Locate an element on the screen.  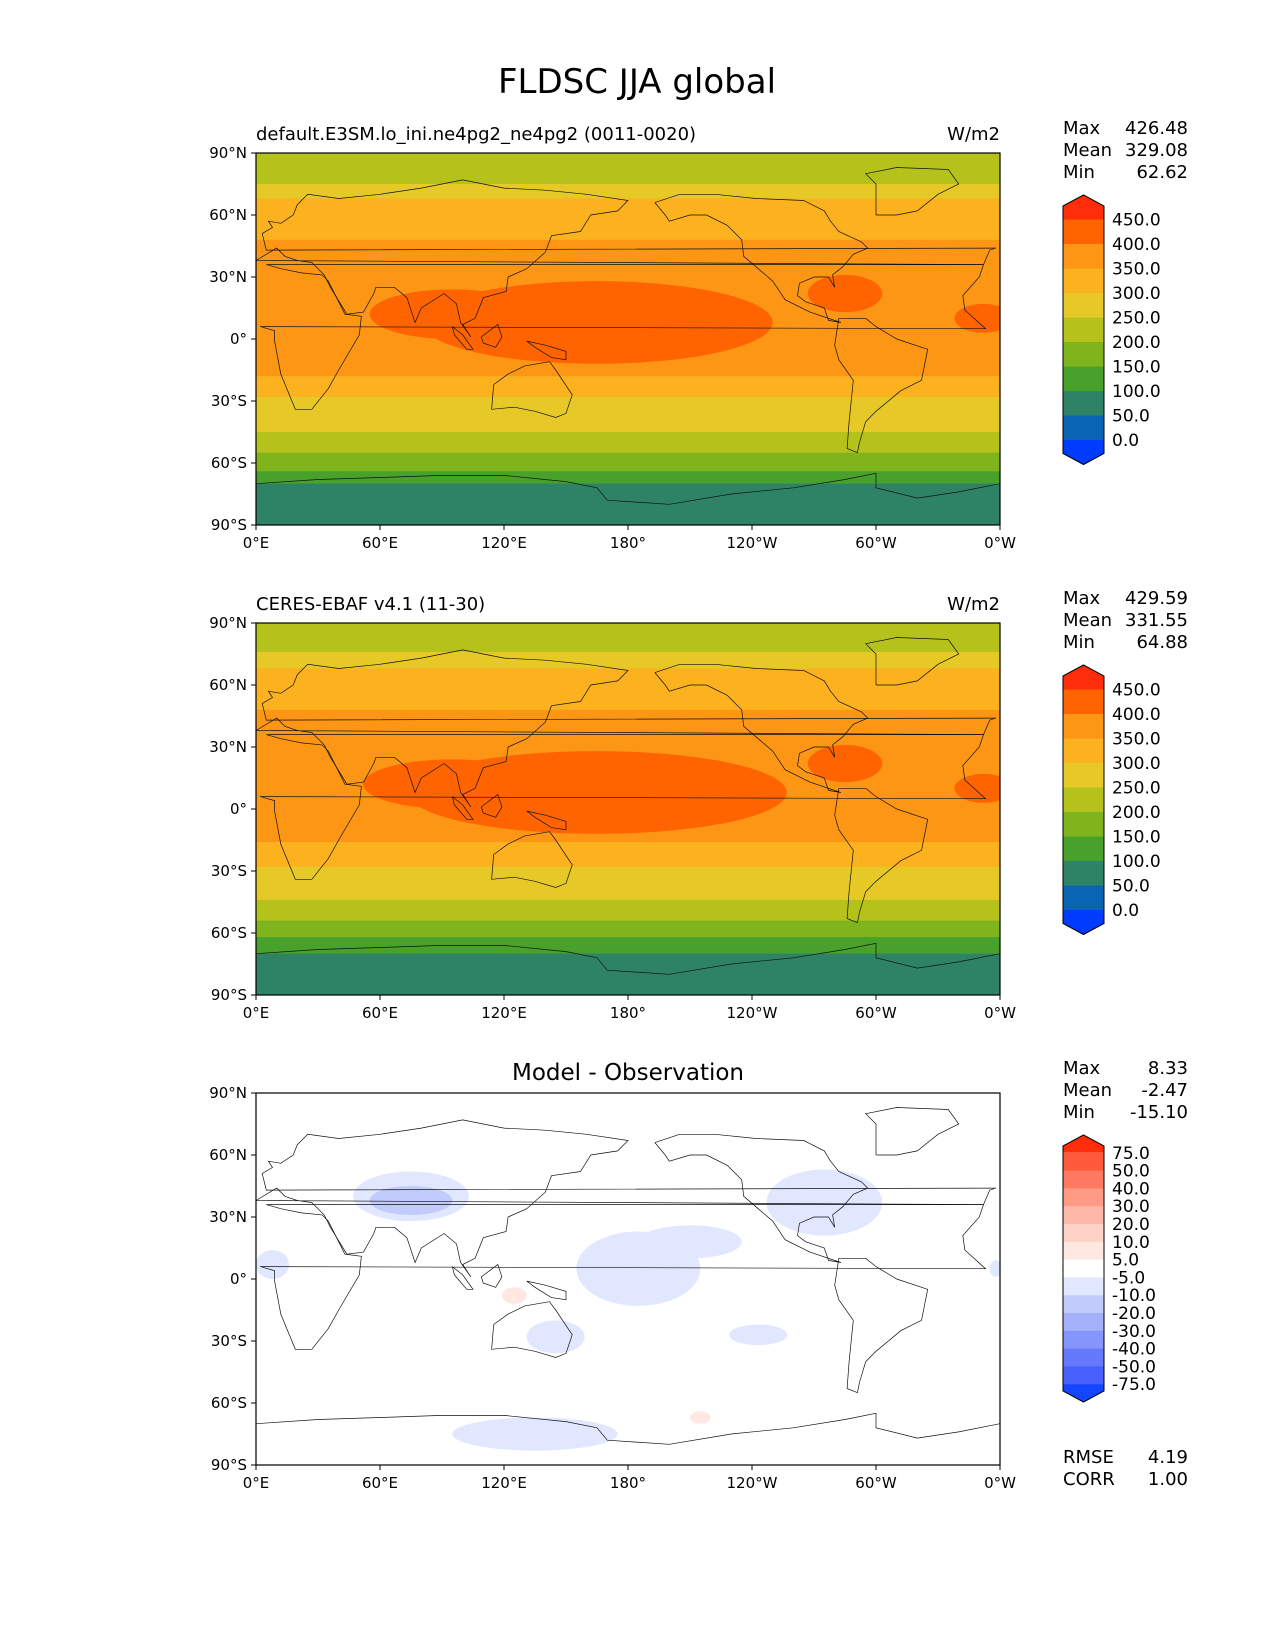
colorbar-label: -30.0 is located at coordinates (1134, 1332).